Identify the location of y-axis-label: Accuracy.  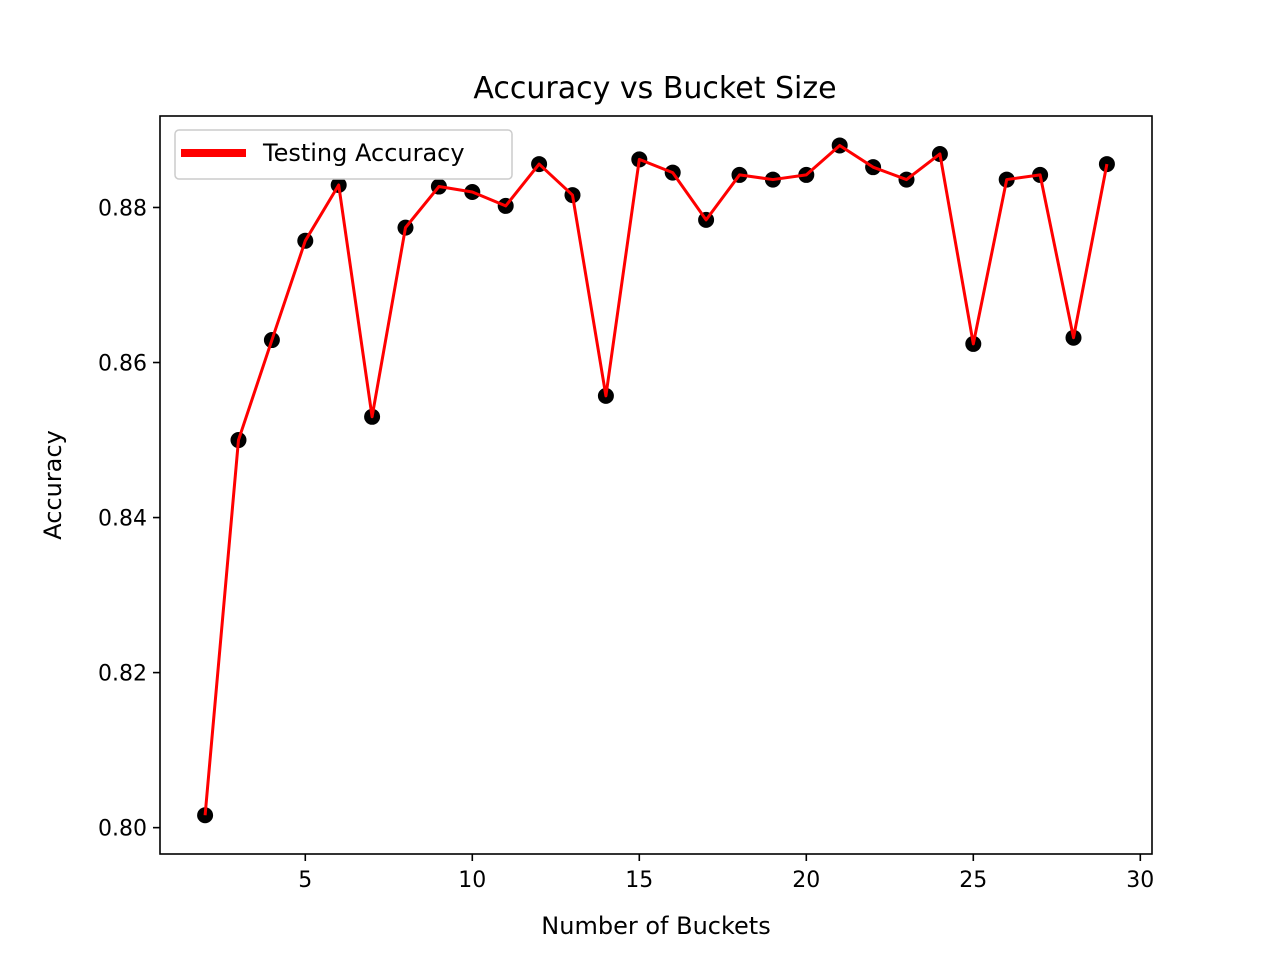
(53, 485).